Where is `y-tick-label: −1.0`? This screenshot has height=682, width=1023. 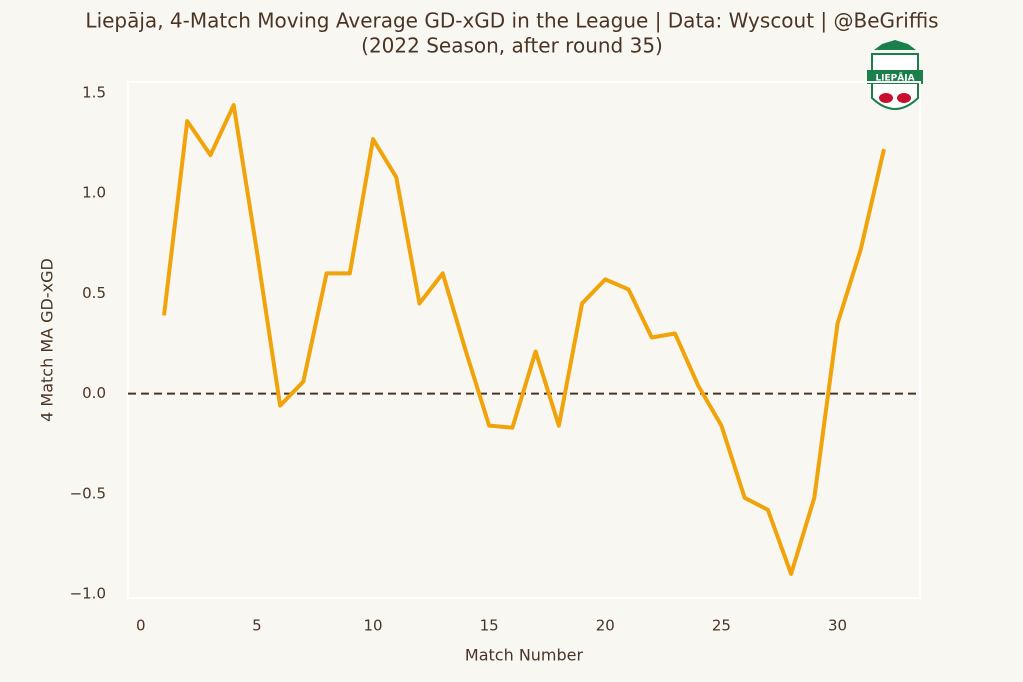 y-tick-label: −1.0 is located at coordinates (88, 593).